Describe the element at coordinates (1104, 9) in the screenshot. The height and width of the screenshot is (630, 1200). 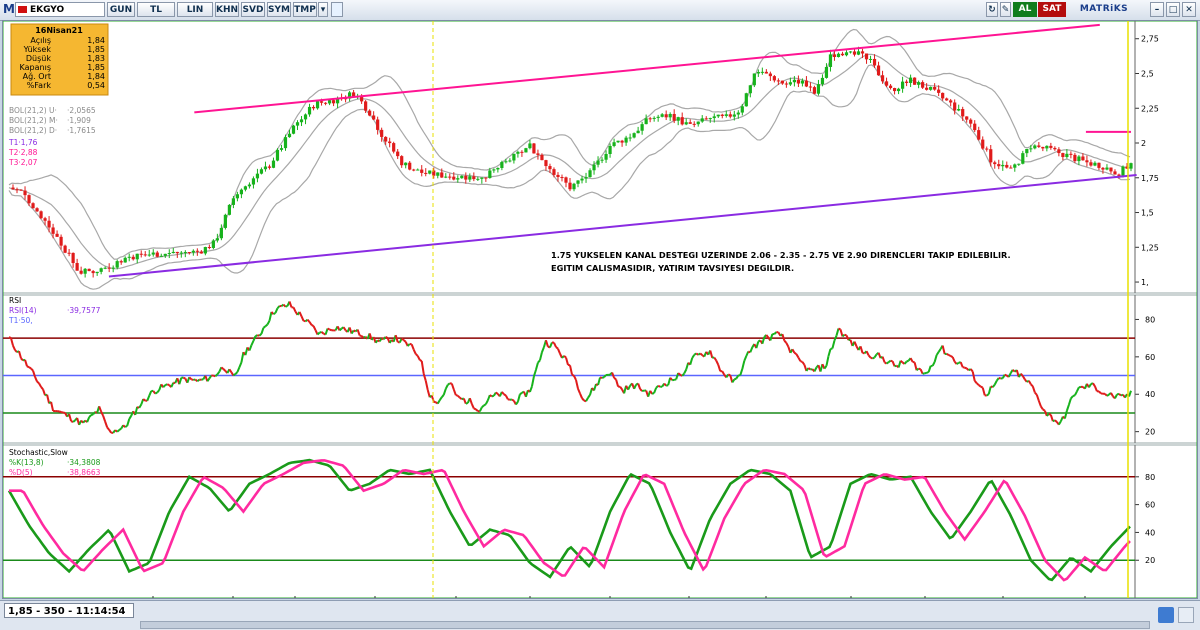
I see `brand-label: MATRiKS` at that location.